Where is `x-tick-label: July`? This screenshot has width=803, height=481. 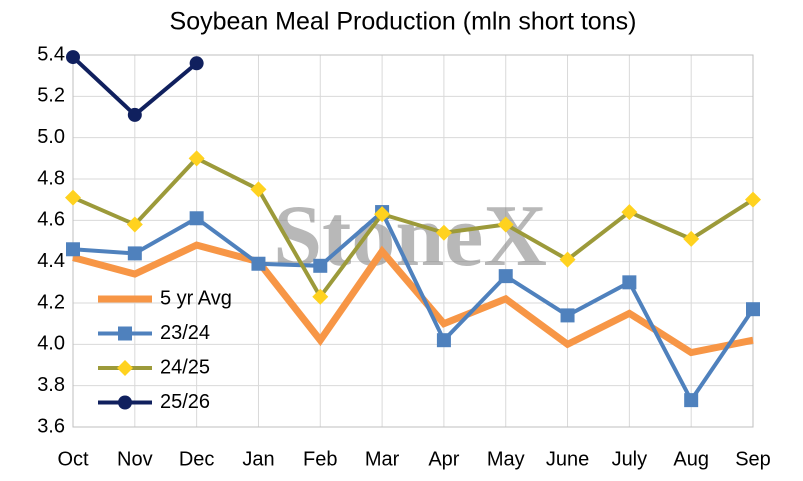
x-tick-label: July is located at coordinates (630, 459).